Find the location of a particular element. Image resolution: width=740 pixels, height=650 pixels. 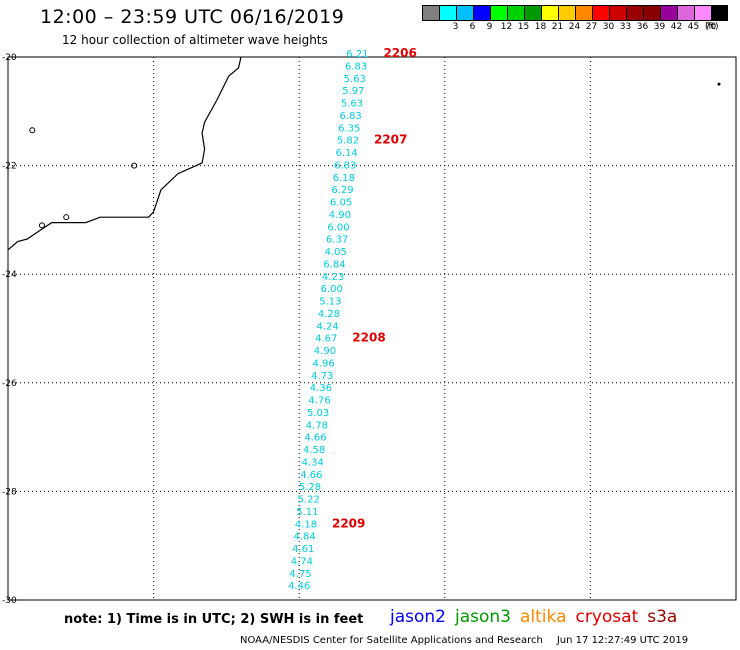

legend-swatch: 12 is located at coordinates (501, 20).